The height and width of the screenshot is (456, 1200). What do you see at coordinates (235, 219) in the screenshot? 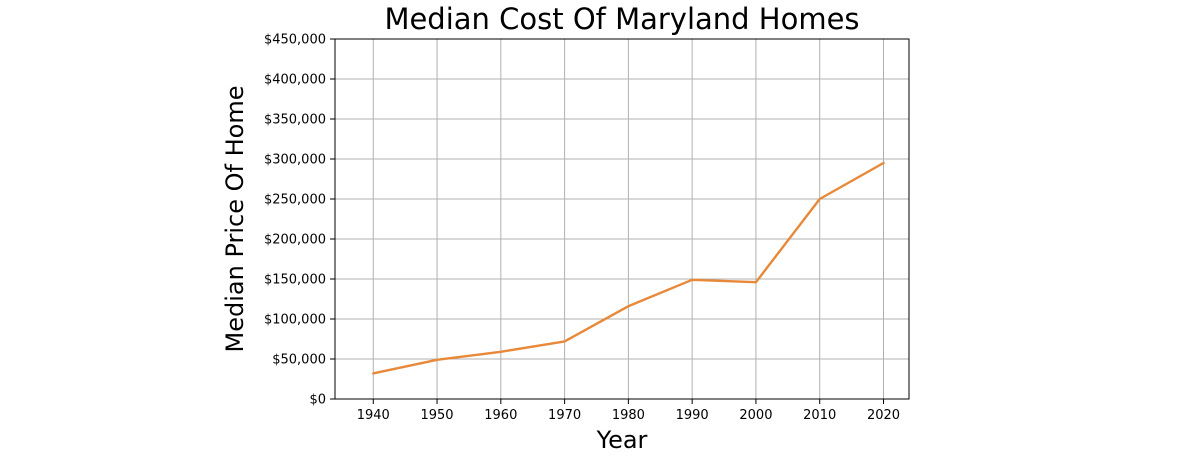
I see `y-axis-label: Median Price Of Home` at bounding box center [235, 219].